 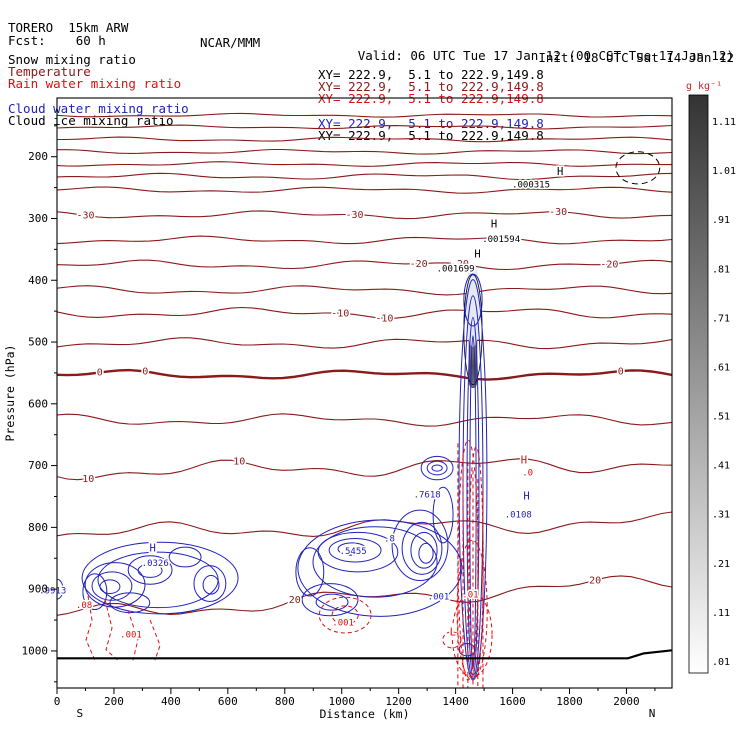 I want to click on svg-text: 1200, so click(x=398, y=701).